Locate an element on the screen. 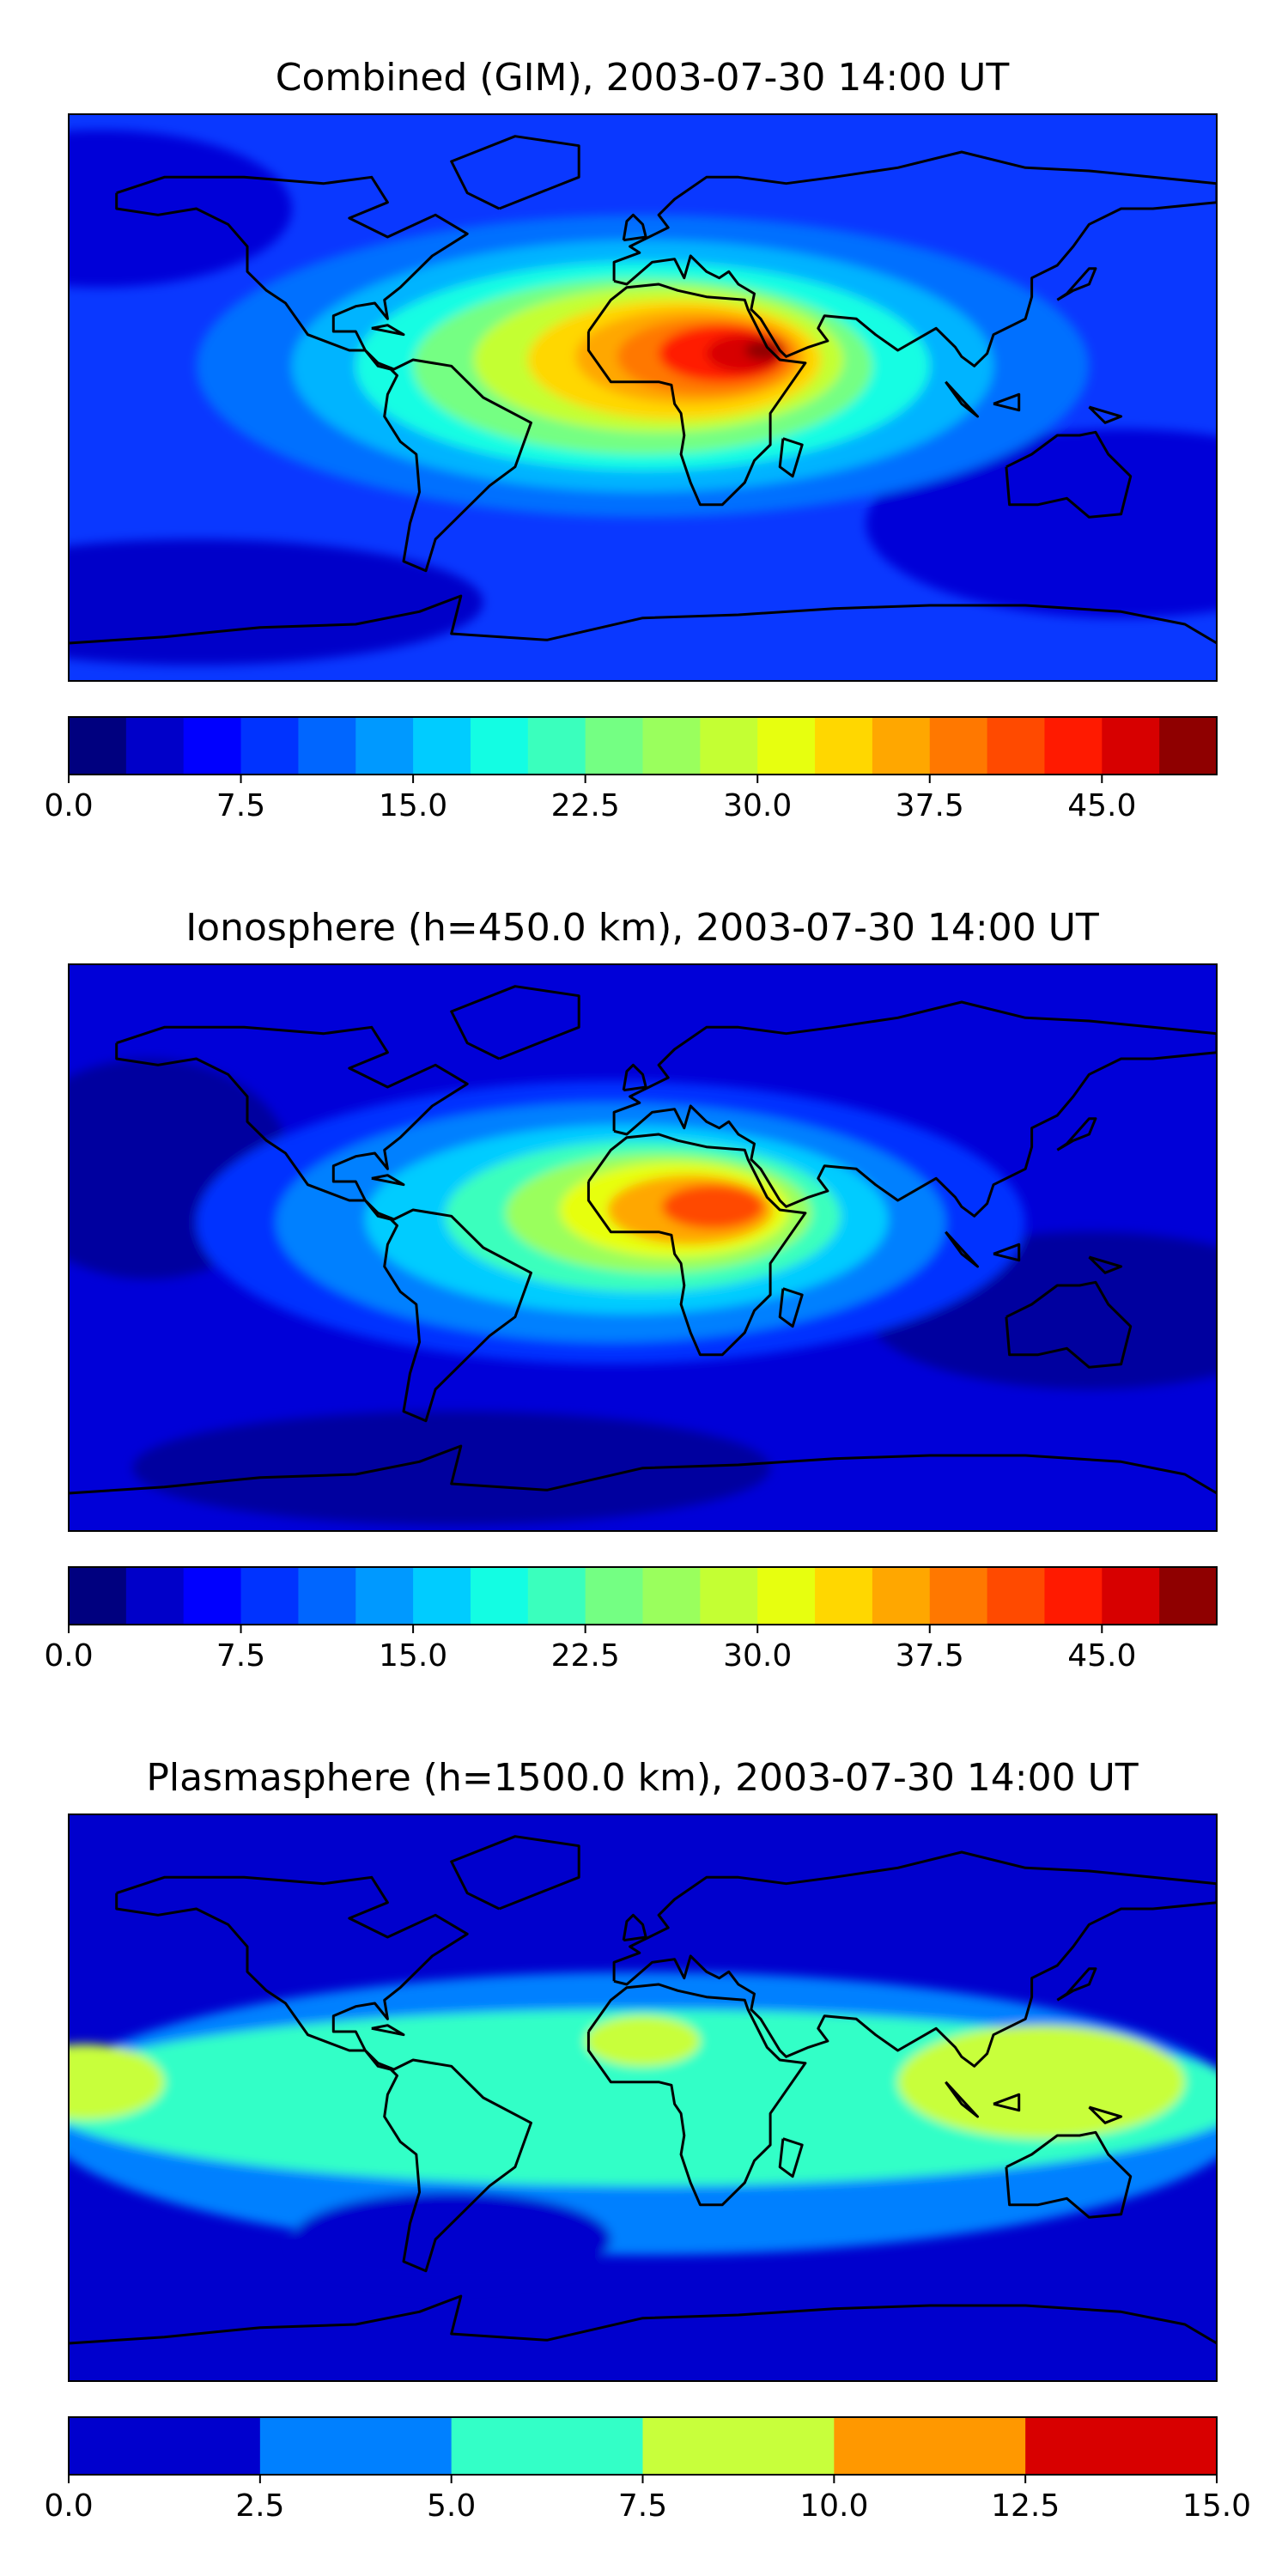 The image size is (1288, 2576). colorbar-ticks: 0.0 7.5 15.0 22.5 30.0 37.5 45.0 is located at coordinates (590, 799).